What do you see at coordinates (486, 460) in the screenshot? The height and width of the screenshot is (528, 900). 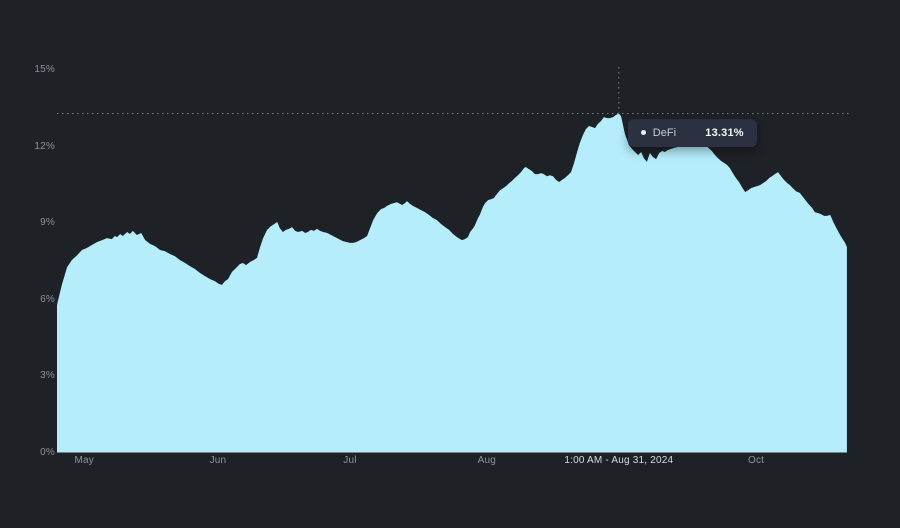 I see `x-tick-aug: Aug` at bounding box center [486, 460].